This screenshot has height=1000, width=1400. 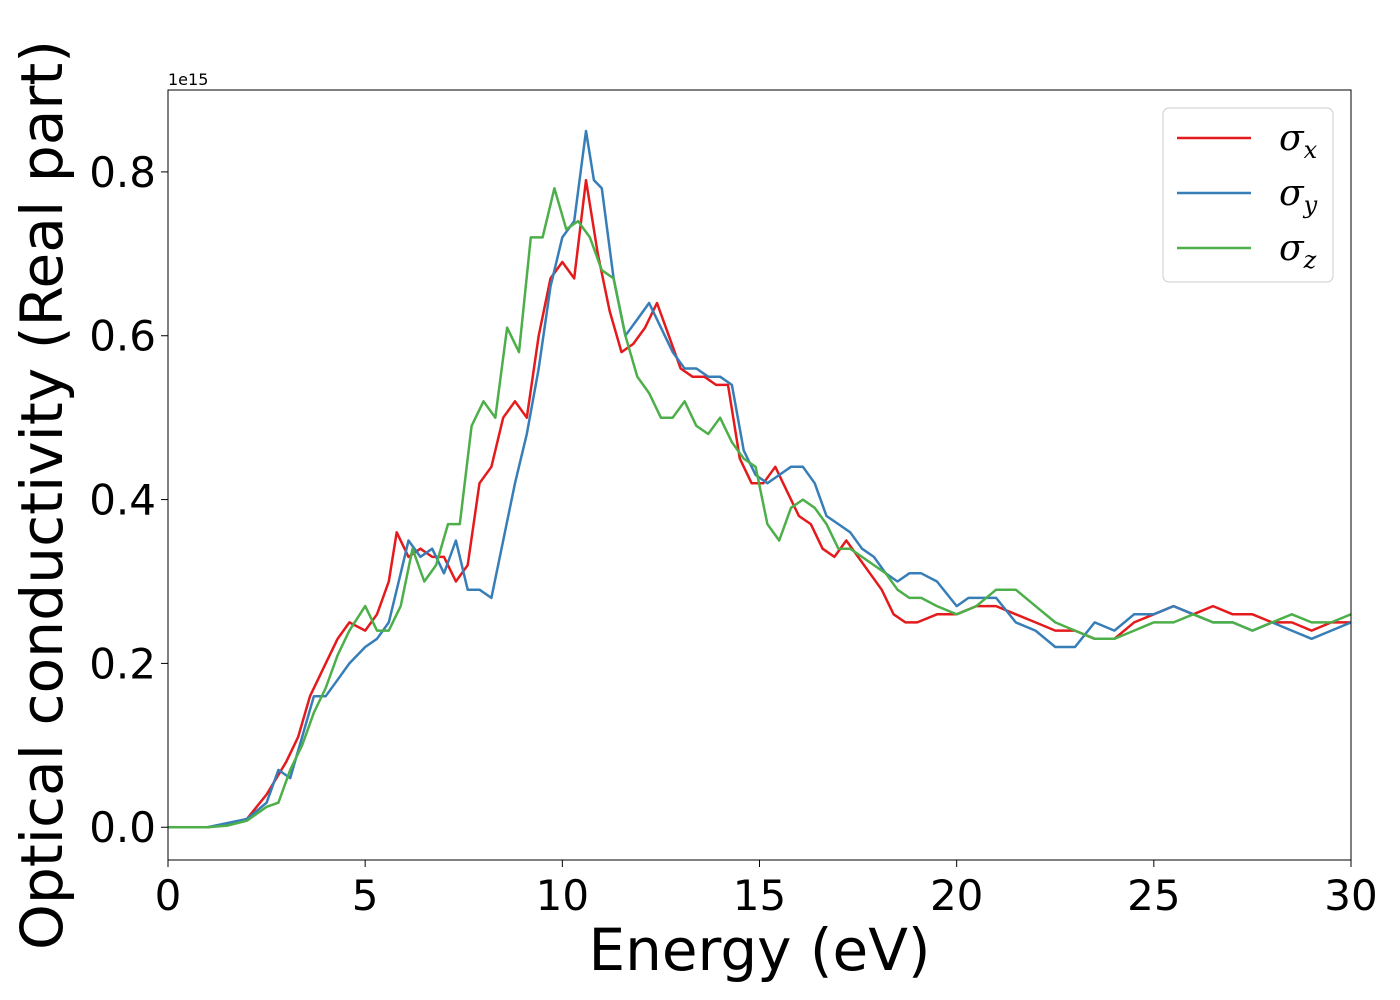 I want to click on x-tick-label: 10, so click(x=562, y=895).